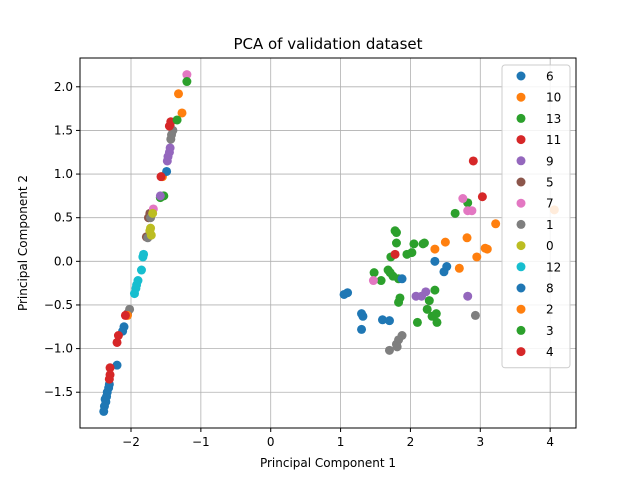  I want to click on x-axis-label: Principal Component 1, so click(328, 463).